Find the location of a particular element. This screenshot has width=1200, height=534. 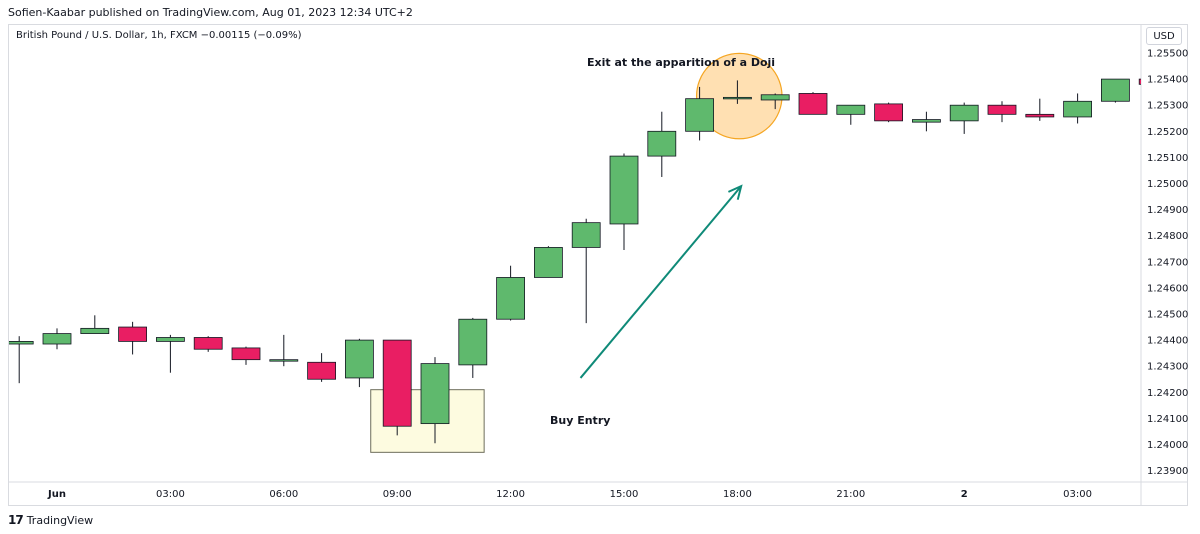

price-tick-label: 1.24900 is located at coordinates (1167, 210).